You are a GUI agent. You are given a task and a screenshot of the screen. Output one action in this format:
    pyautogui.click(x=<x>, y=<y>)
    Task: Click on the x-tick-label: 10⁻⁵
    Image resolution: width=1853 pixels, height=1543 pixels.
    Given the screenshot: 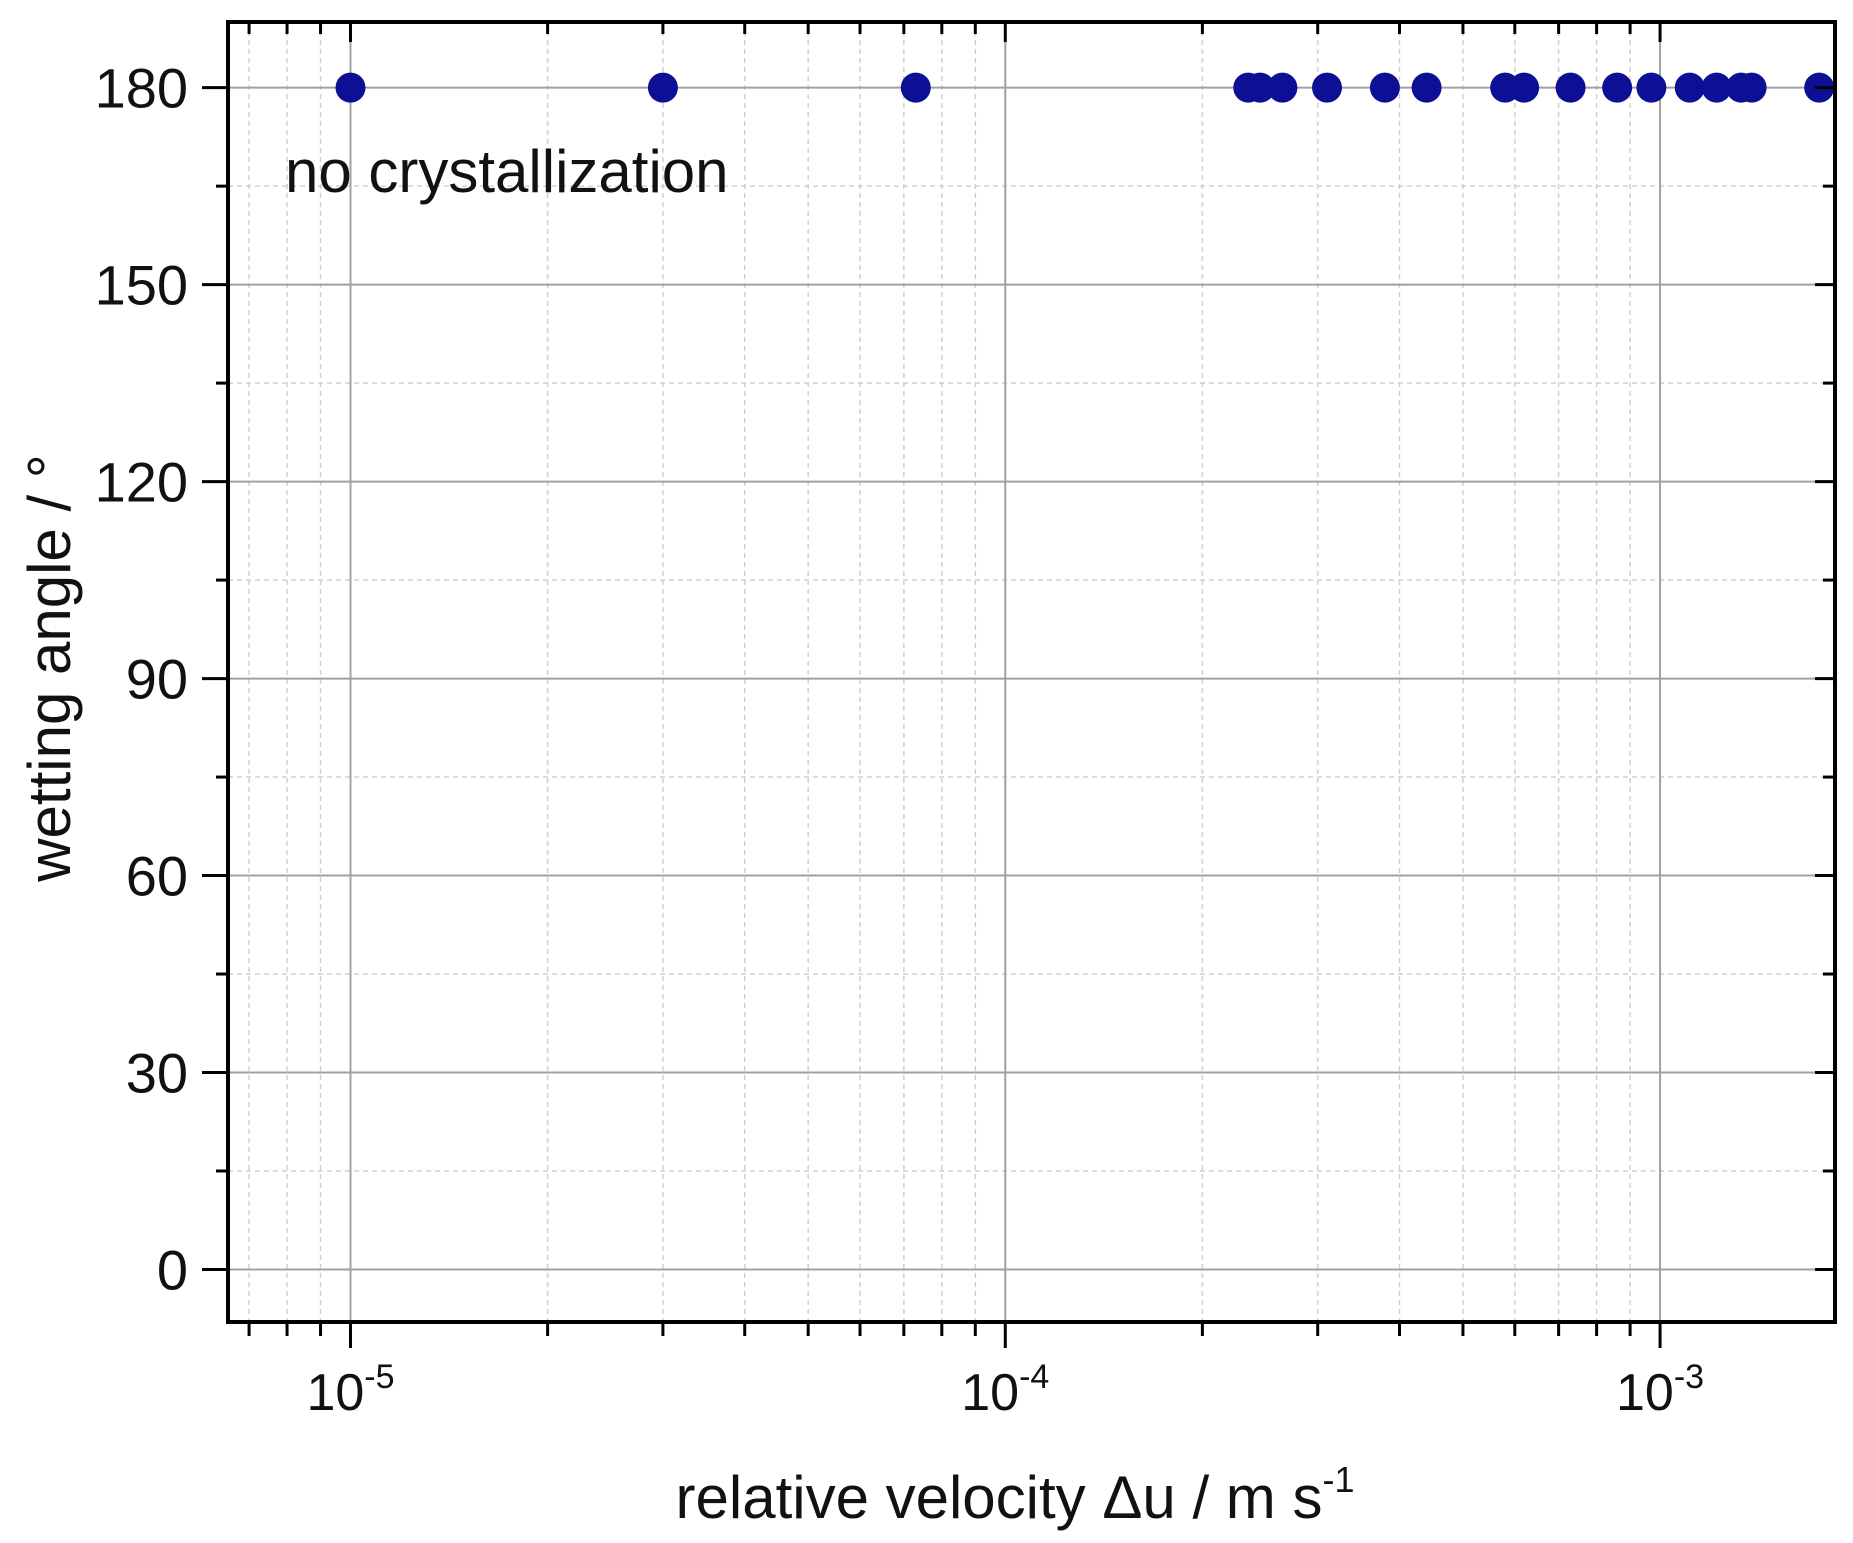 What is the action you would take?
    pyautogui.click(x=350, y=1390)
    